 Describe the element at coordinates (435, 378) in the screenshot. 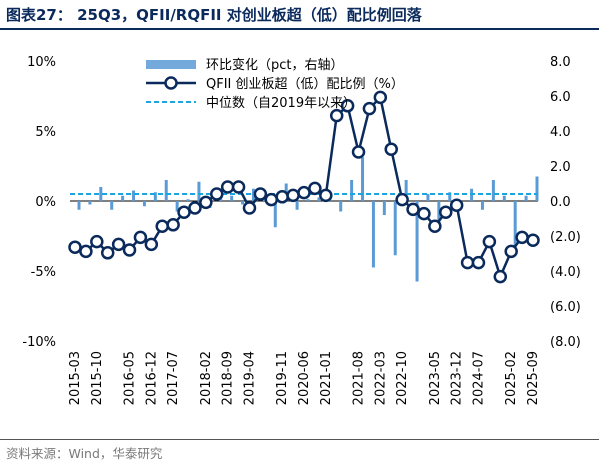

I see `x-tick-label: 2023-05` at that location.